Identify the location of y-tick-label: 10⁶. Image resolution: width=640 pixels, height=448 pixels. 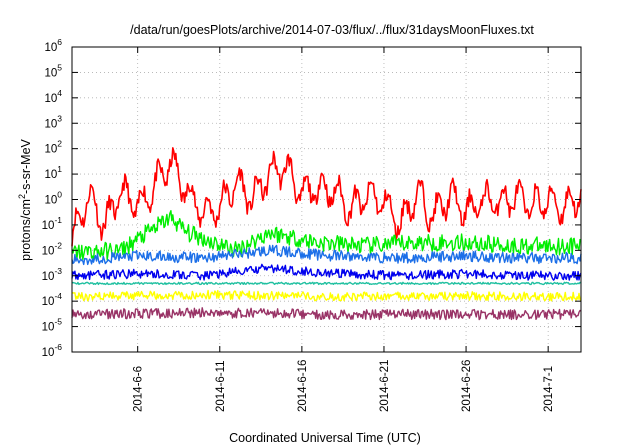
(53, 45).